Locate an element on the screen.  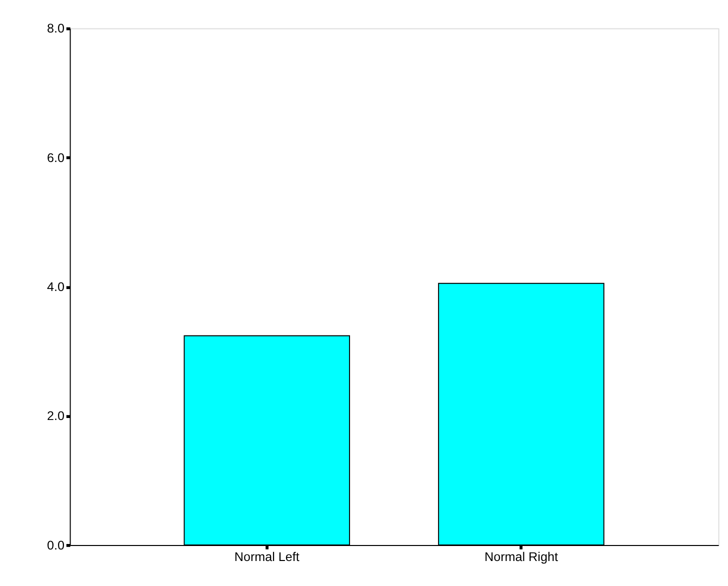
x-tick-label: Normal Right is located at coordinates (521, 557).